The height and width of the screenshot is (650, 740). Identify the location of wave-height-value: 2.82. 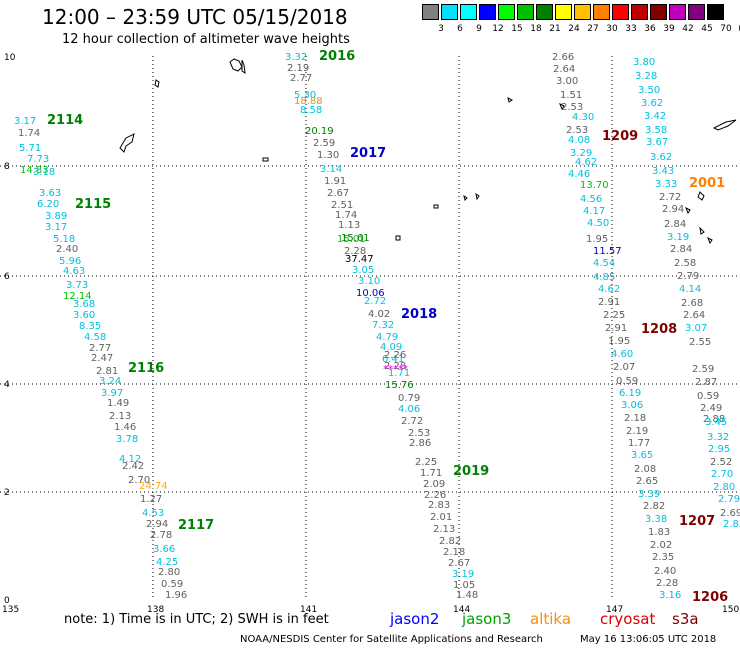
(654, 506).